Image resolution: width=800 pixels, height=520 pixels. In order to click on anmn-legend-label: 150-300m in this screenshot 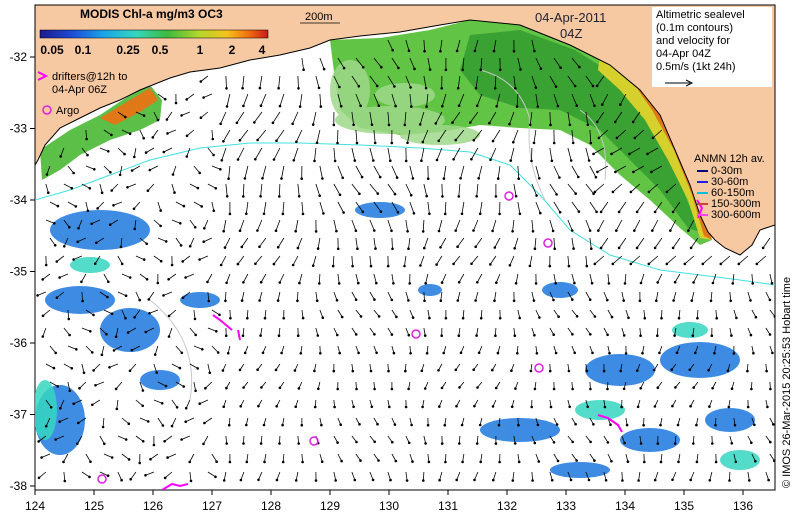, I will do `click(736, 204)`.